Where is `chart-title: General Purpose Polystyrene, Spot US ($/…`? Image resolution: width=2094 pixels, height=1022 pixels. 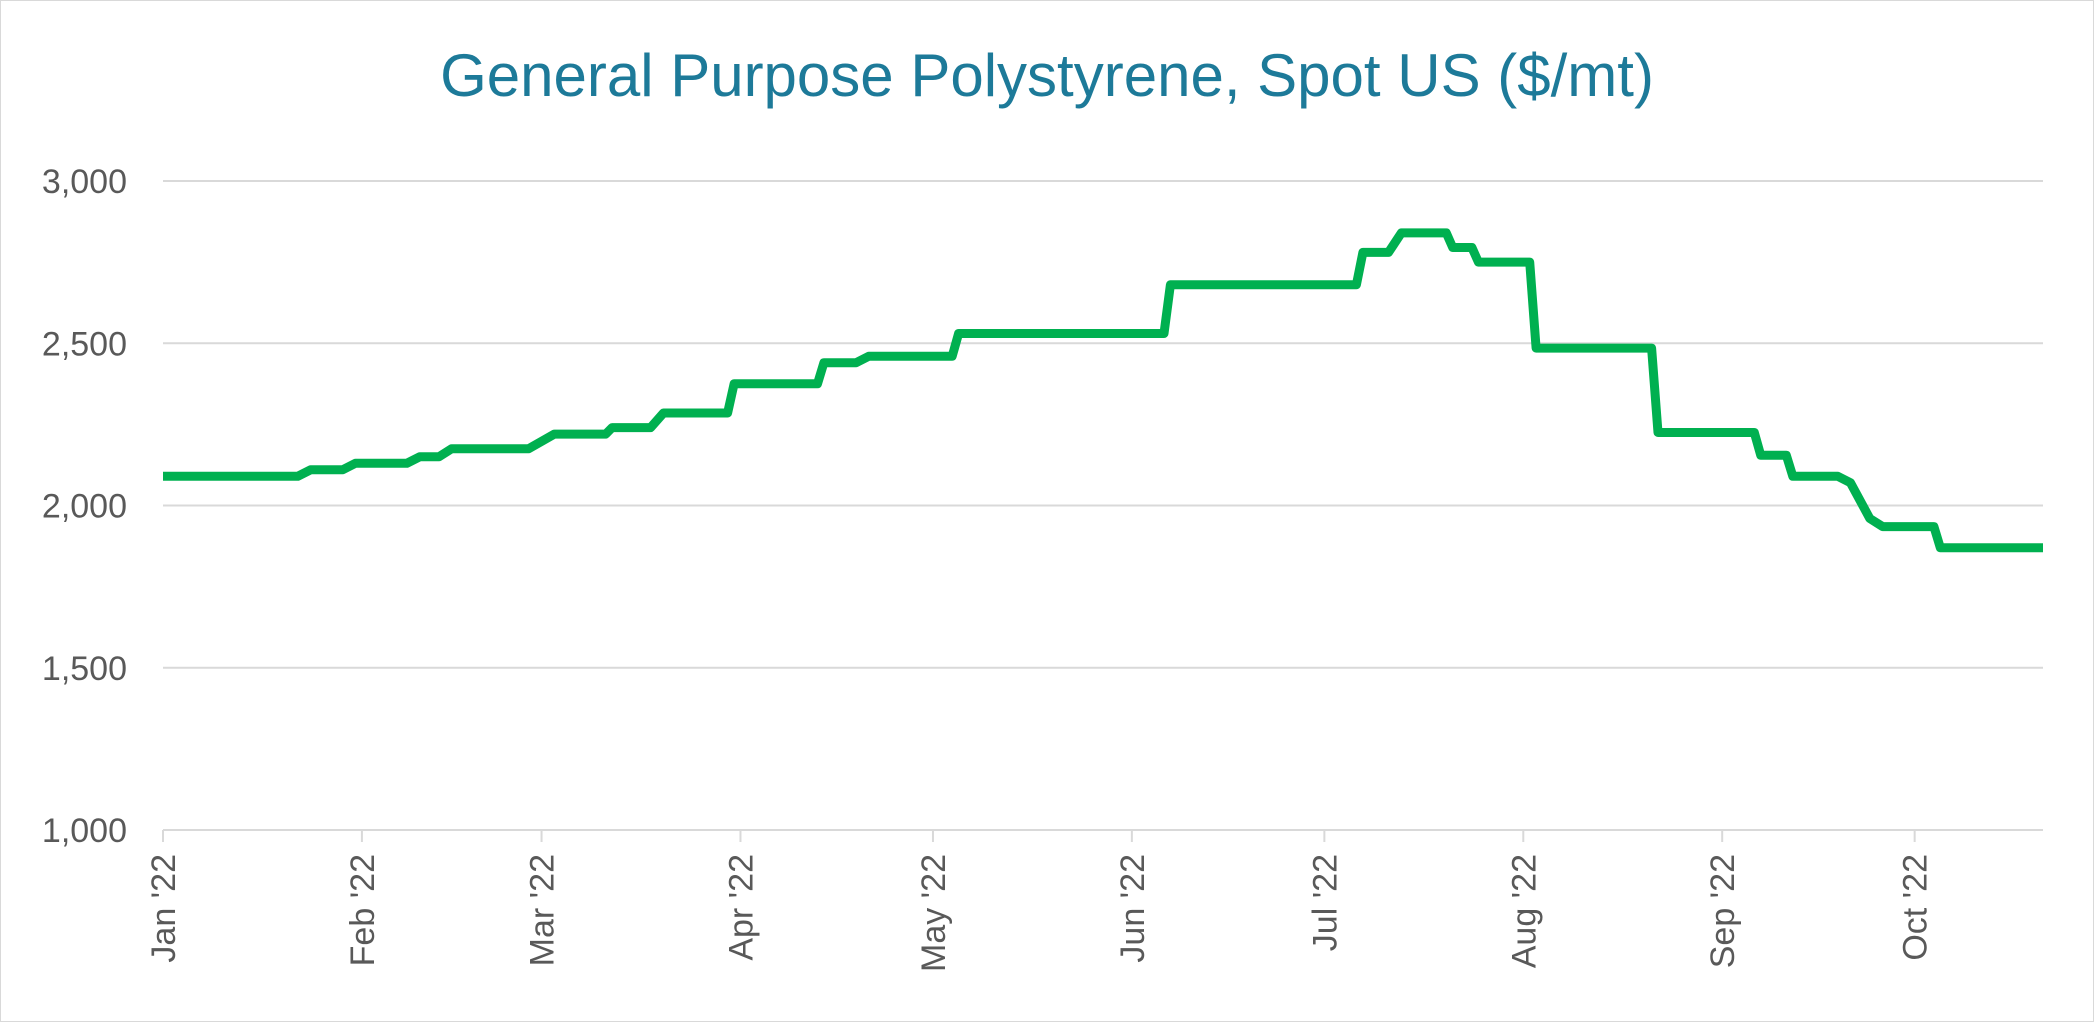
chart-title: General Purpose Polystyrene, Spot US ($/… is located at coordinates (1047, 75).